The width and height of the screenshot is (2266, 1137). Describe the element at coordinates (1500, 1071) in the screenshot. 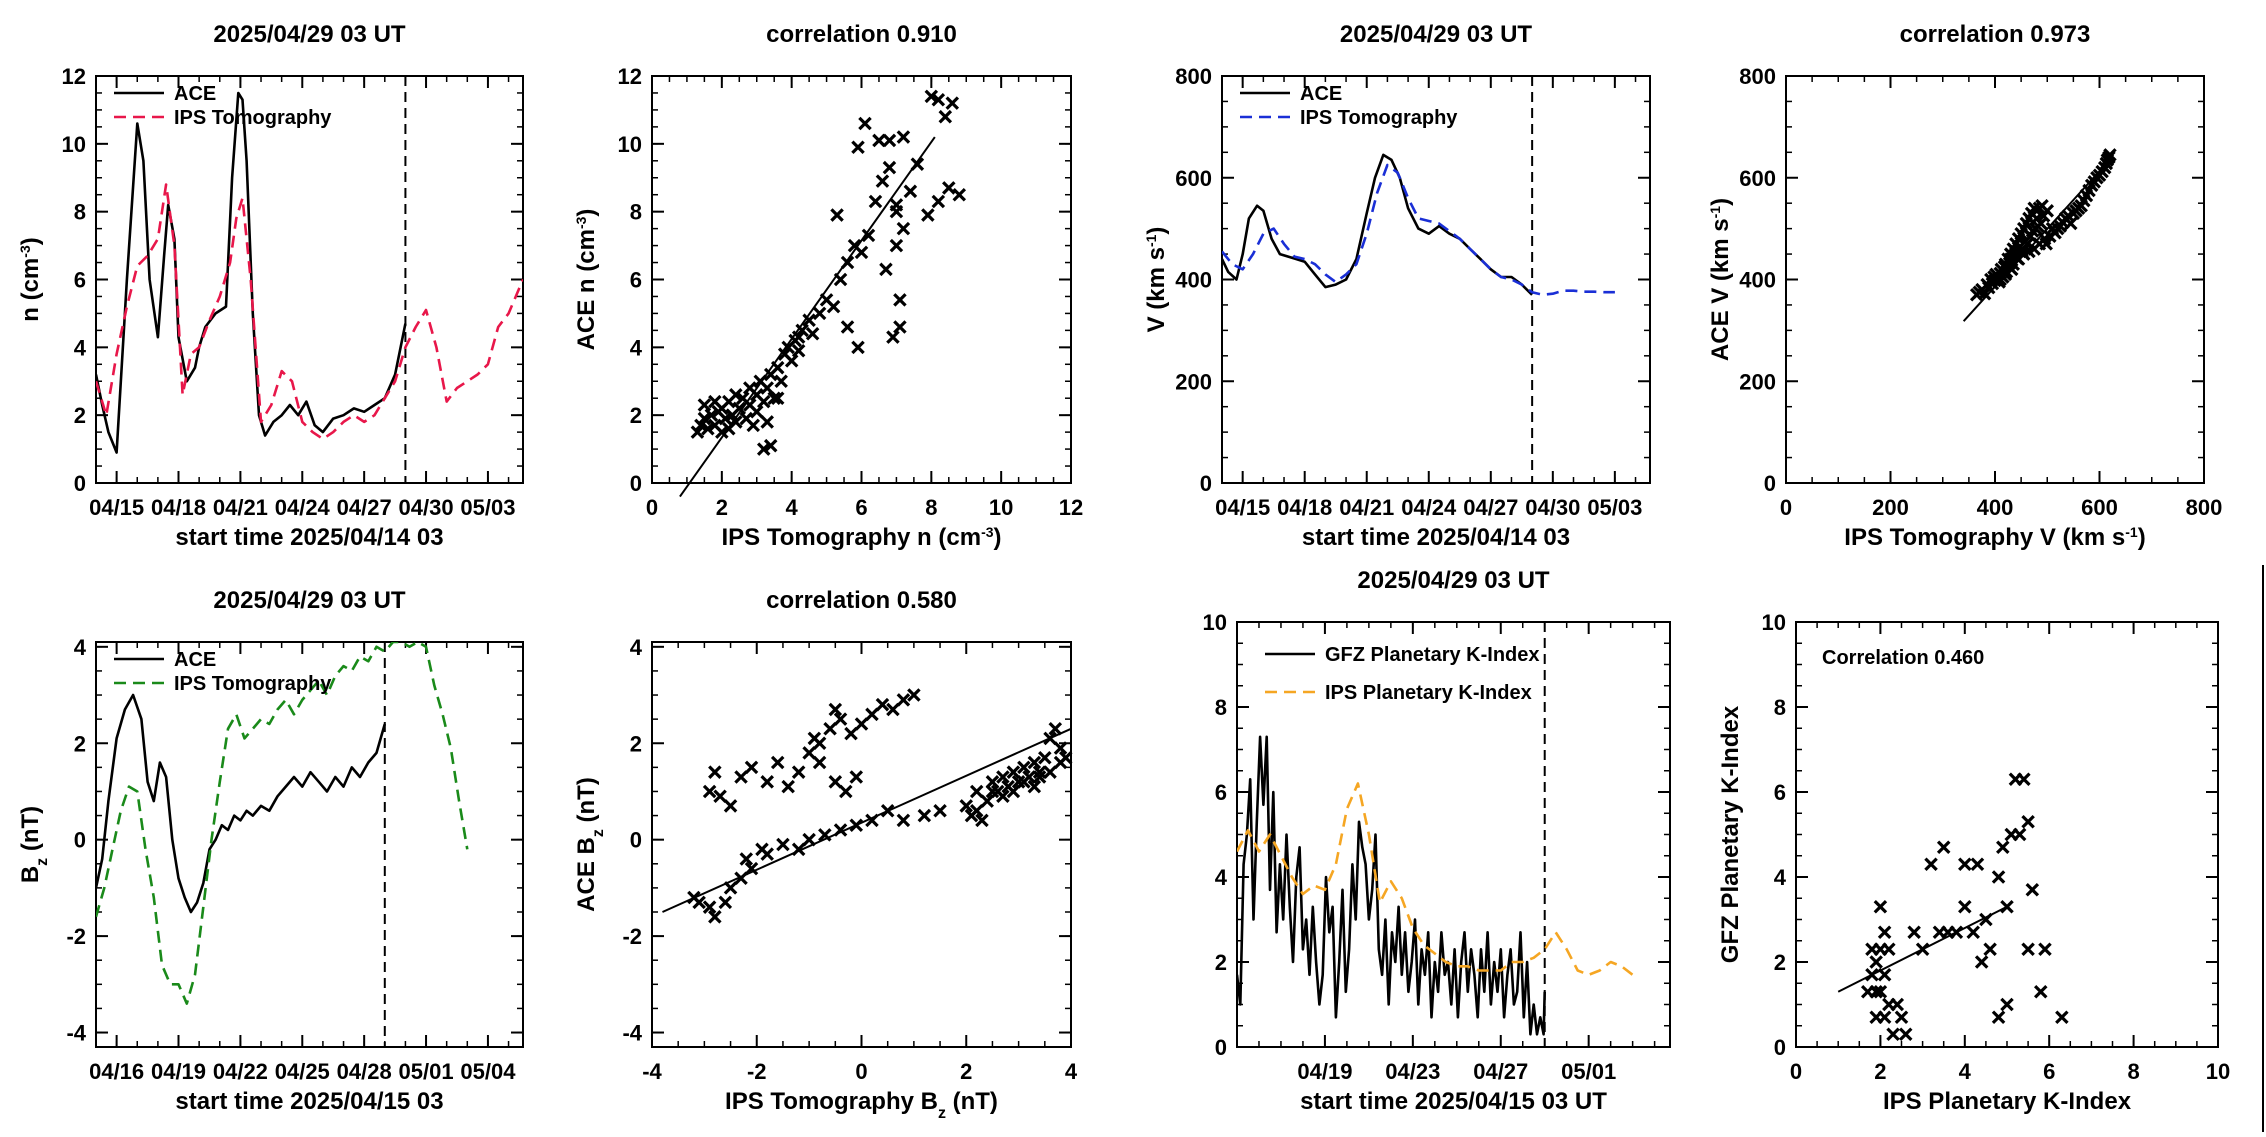

I see `p7-xtick-label: 04/27` at that location.